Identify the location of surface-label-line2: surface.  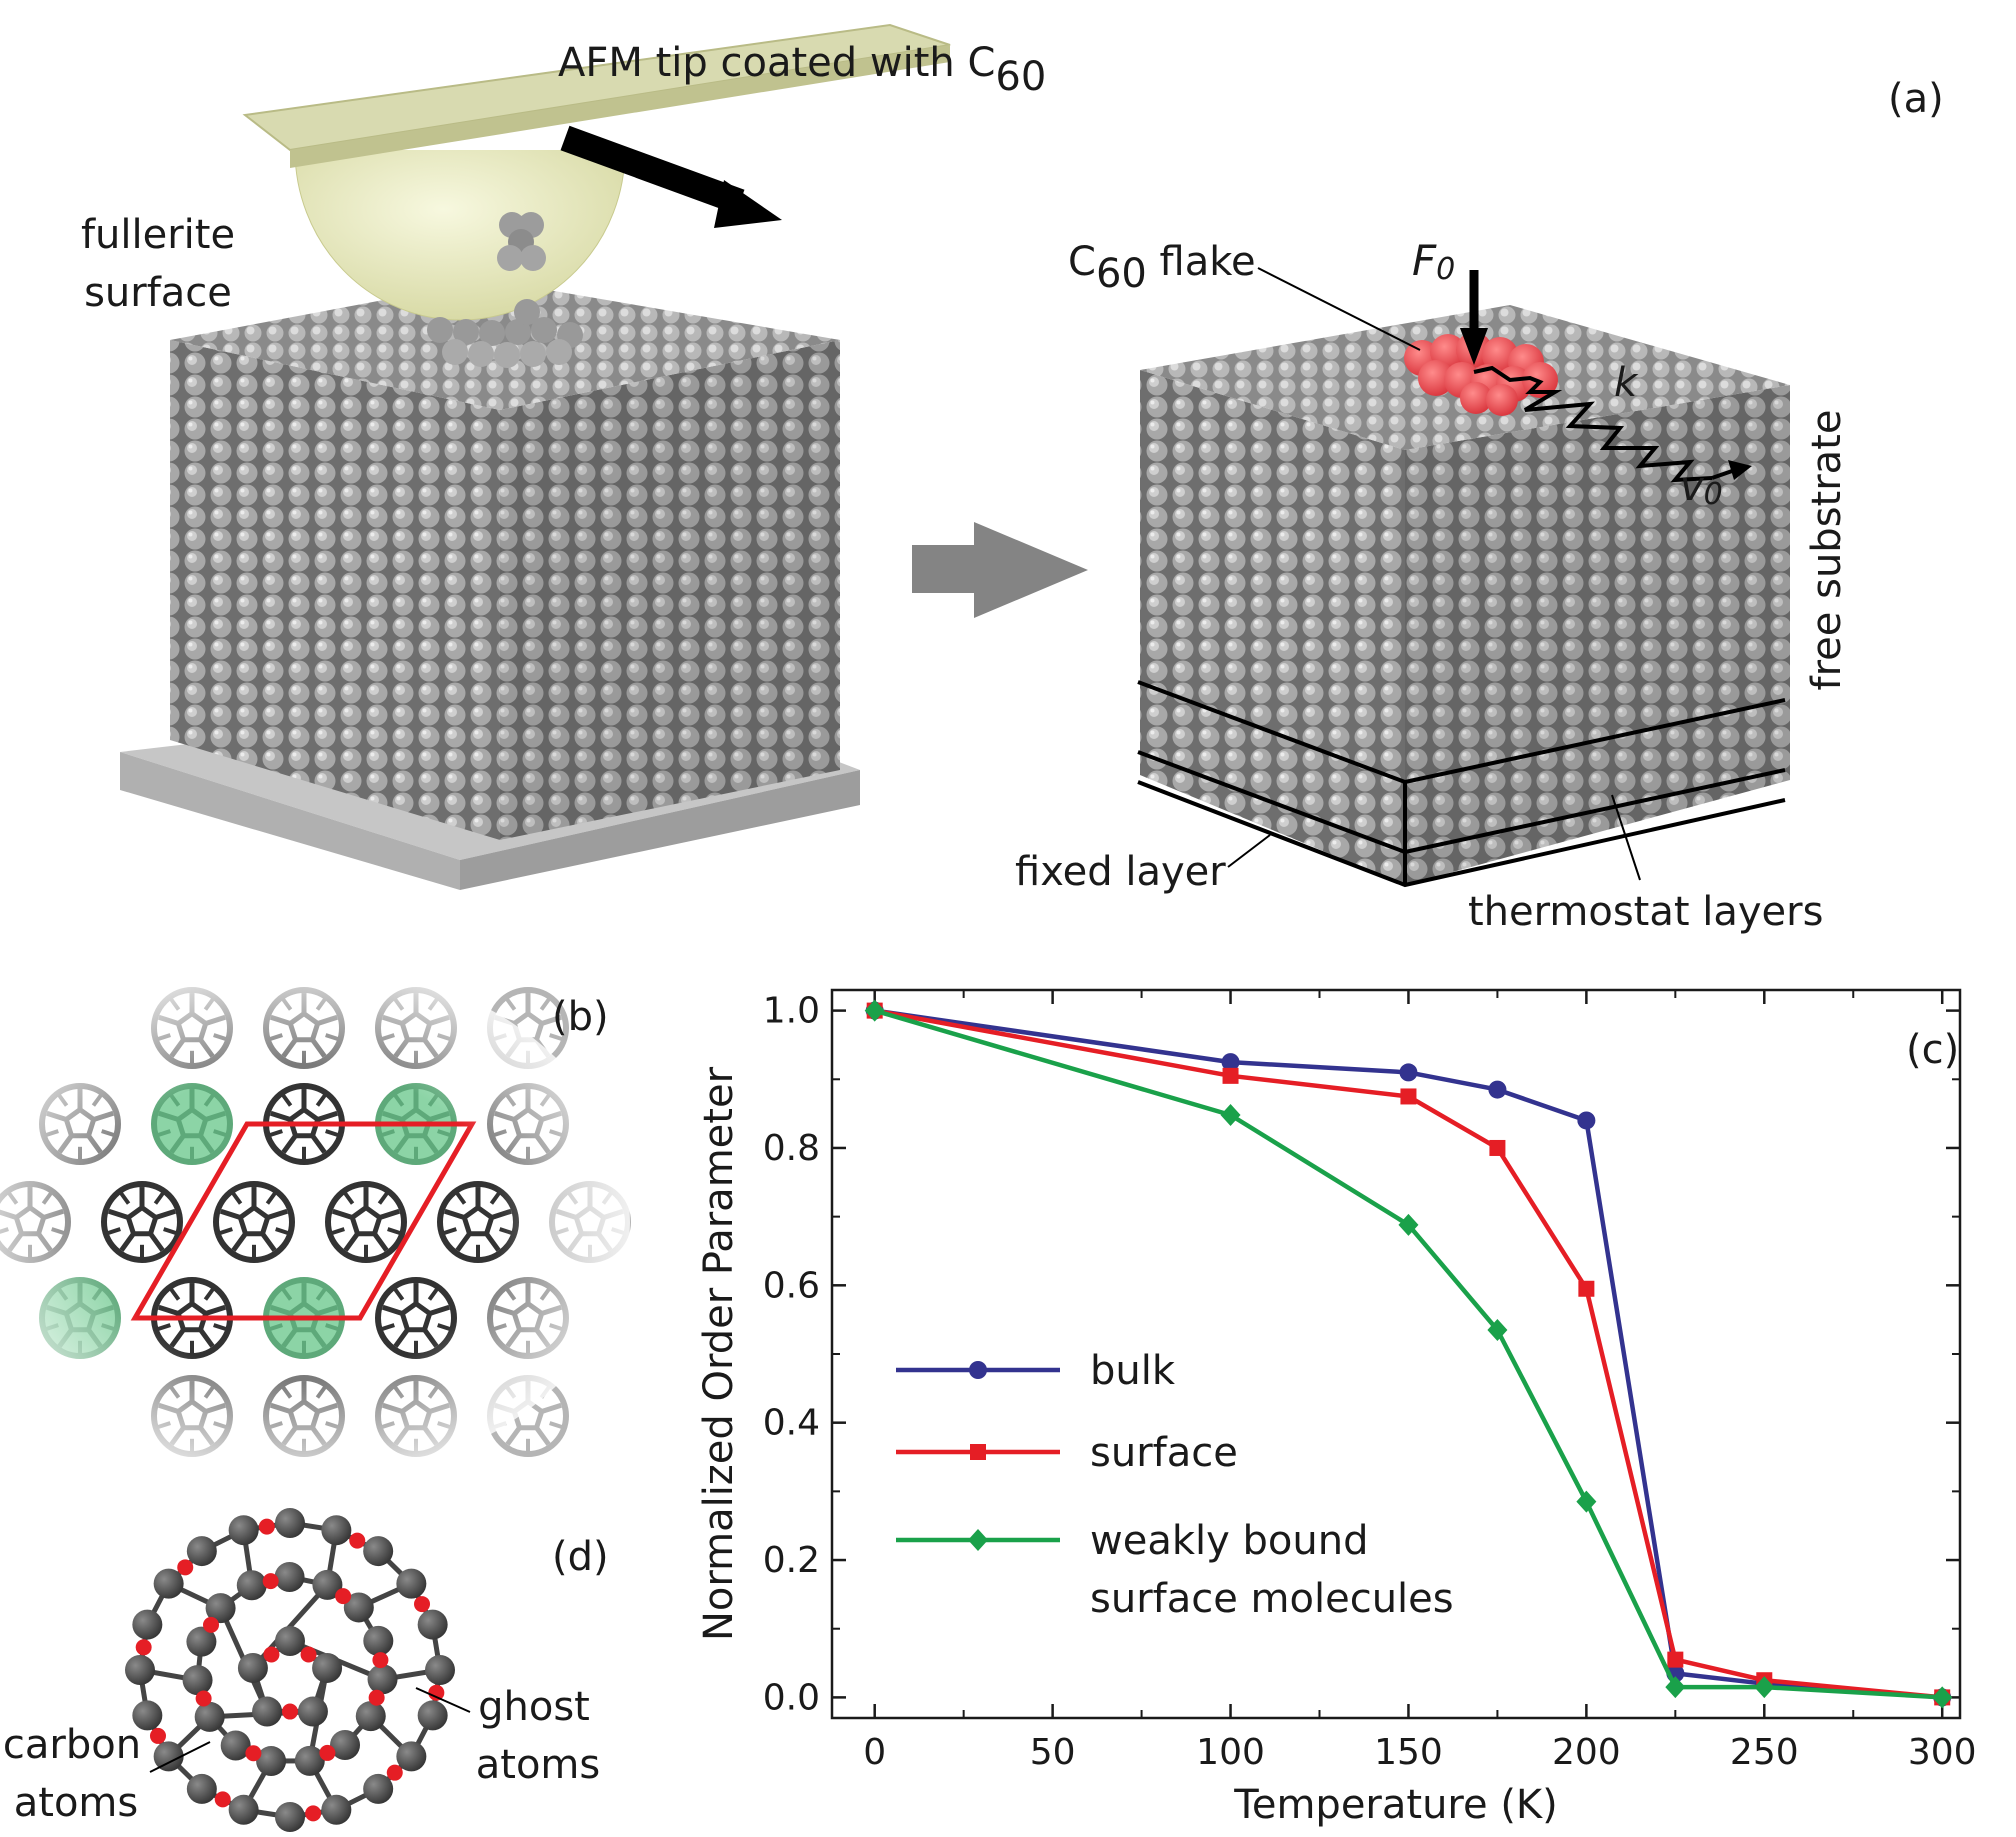
(158, 293).